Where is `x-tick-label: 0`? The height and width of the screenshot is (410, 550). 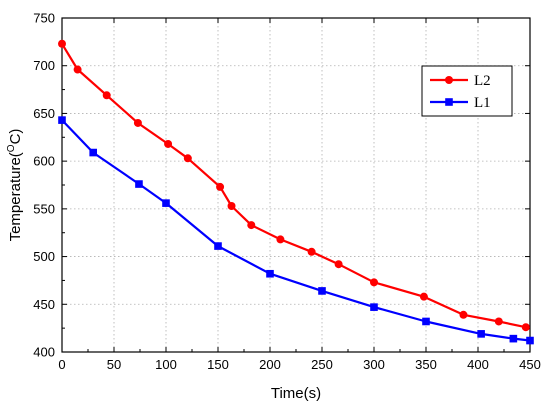 x-tick-label: 0 is located at coordinates (61, 364).